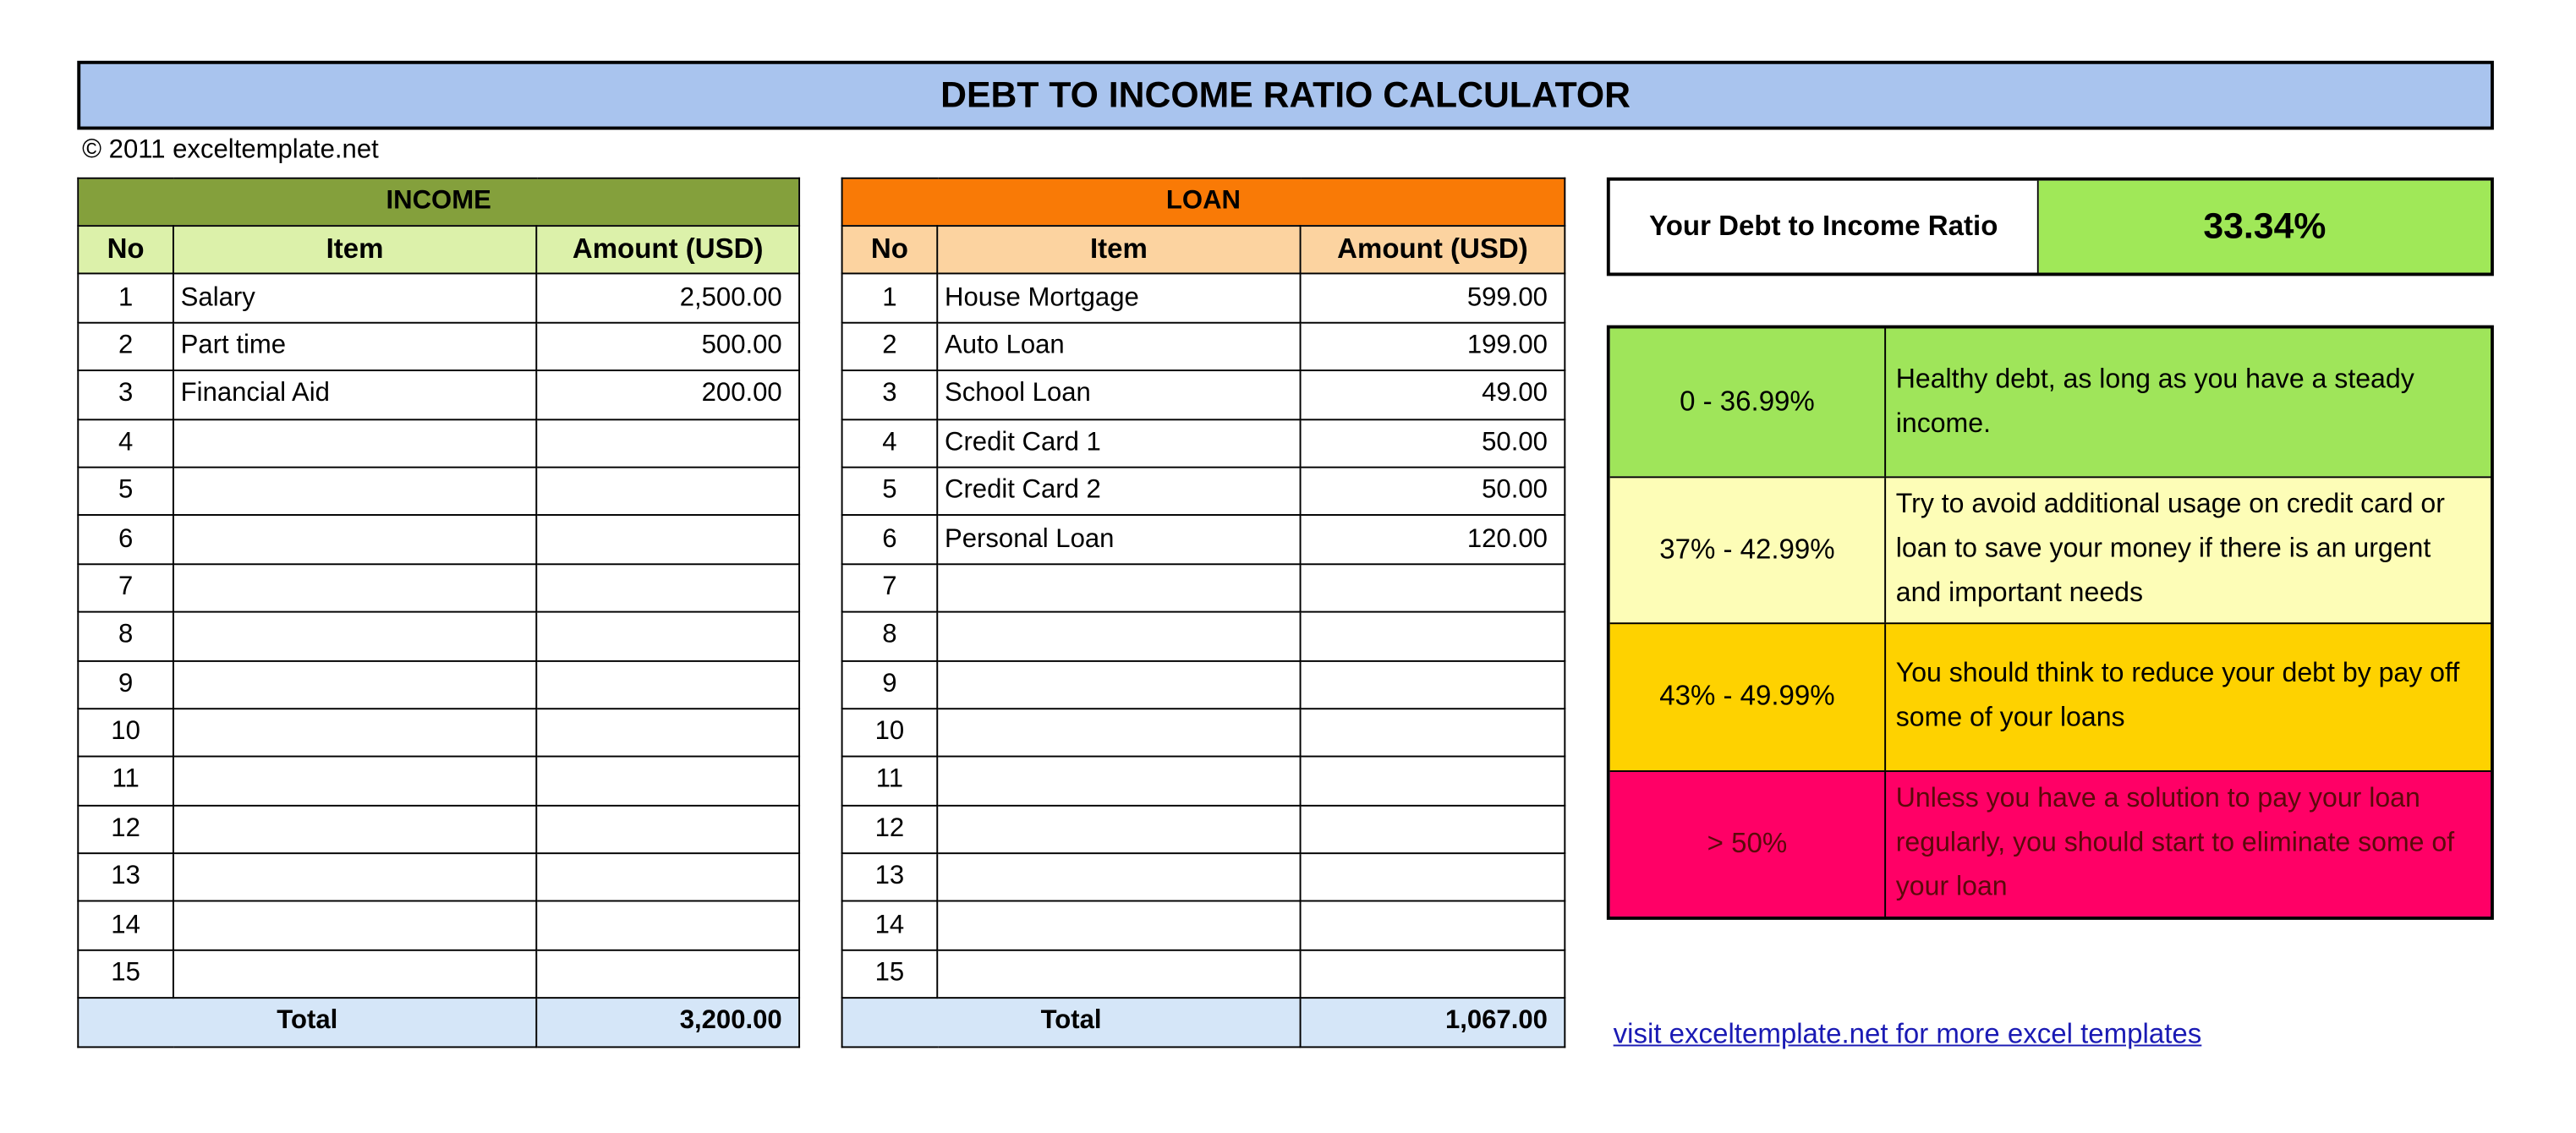  Describe the element at coordinates (355, 394) in the screenshot. I see `item-cell: Financial Aid` at that location.